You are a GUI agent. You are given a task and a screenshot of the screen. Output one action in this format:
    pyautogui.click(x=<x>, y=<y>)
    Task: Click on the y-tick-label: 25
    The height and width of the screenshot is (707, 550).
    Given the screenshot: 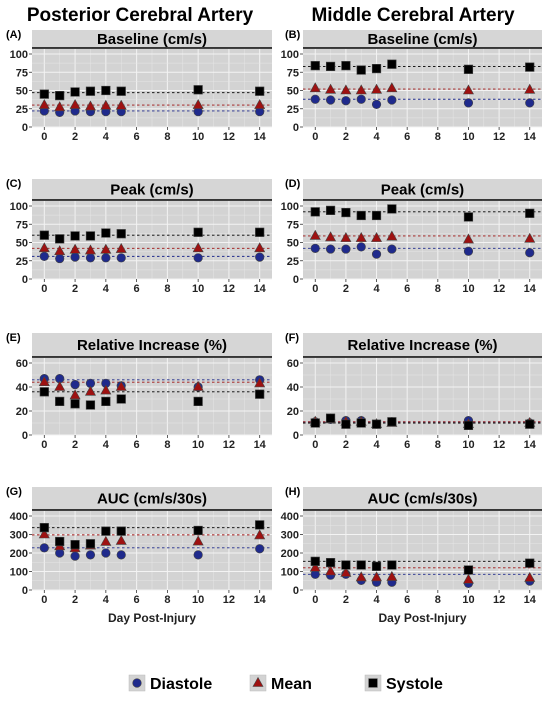 What is the action you would take?
    pyautogui.click(x=293, y=262)
    